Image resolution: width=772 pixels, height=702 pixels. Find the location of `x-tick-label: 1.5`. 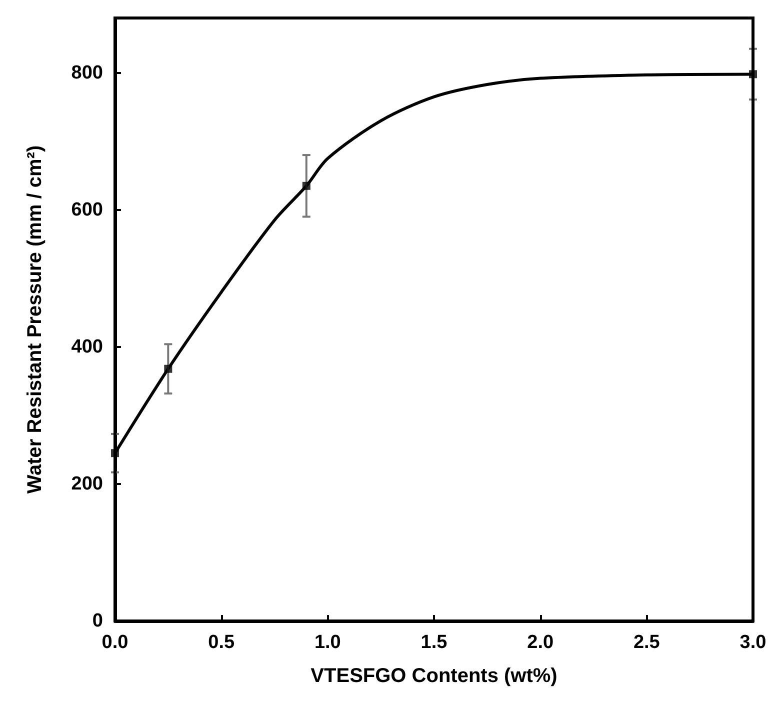

x-tick-label: 1.5 is located at coordinates (434, 642).